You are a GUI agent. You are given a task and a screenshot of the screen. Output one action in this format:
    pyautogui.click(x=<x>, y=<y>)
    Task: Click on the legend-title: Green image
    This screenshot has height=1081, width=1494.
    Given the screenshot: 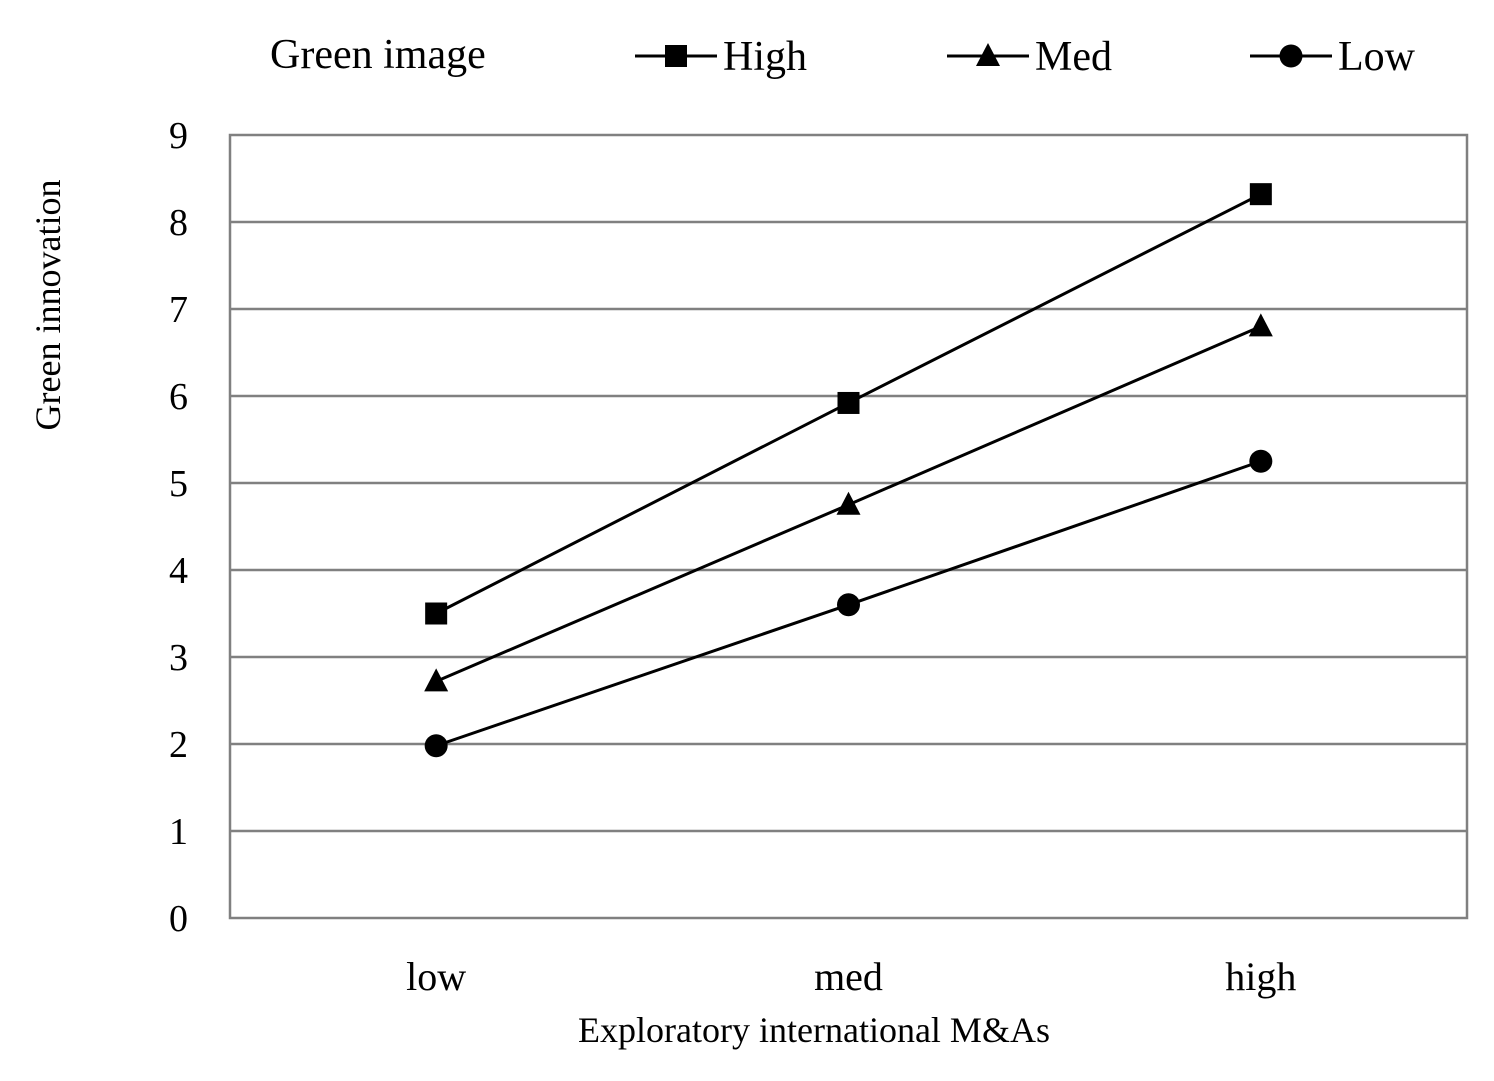 What is the action you would take?
    pyautogui.click(x=378, y=55)
    